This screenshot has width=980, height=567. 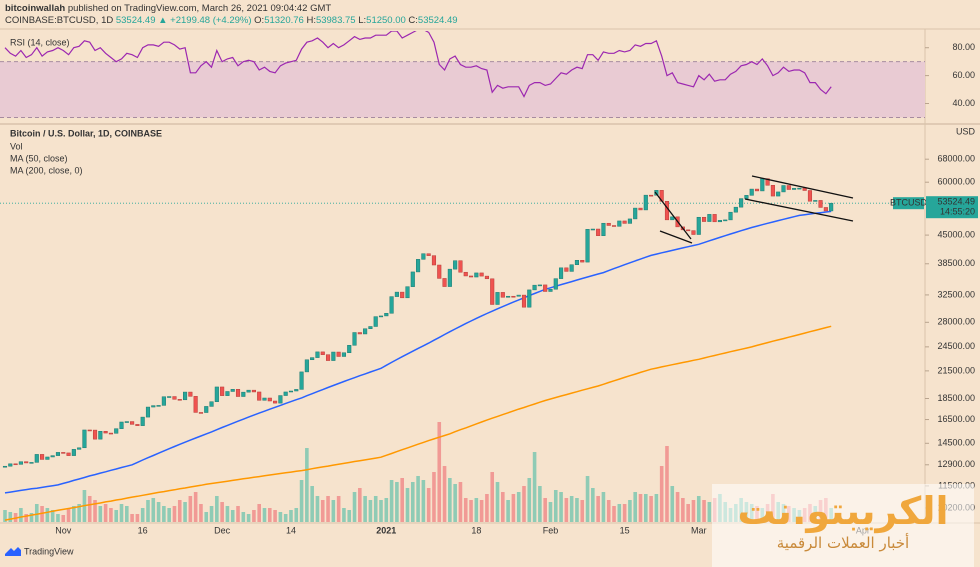 What do you see at coordinates (39, 158) in the screenshot?
I see `legend-ma: MA (50, close)` at bounding box center [39, 158].